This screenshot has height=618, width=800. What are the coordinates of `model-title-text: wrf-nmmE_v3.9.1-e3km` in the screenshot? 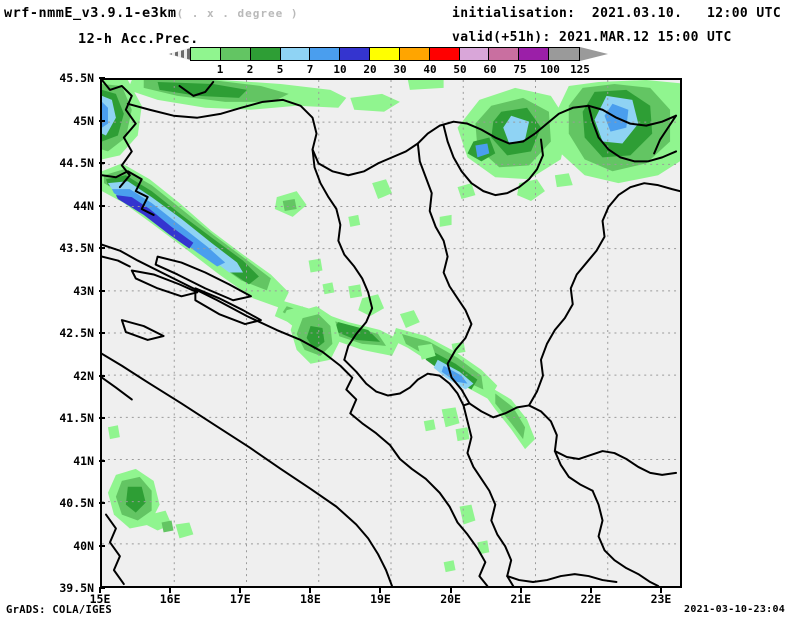 It's located at (90, 13).